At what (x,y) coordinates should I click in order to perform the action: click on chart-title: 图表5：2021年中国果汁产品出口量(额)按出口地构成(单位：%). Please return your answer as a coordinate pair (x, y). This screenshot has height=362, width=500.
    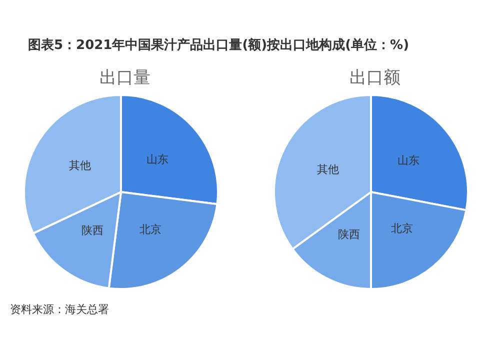
    Looking at the image, I should click on (219, 45).